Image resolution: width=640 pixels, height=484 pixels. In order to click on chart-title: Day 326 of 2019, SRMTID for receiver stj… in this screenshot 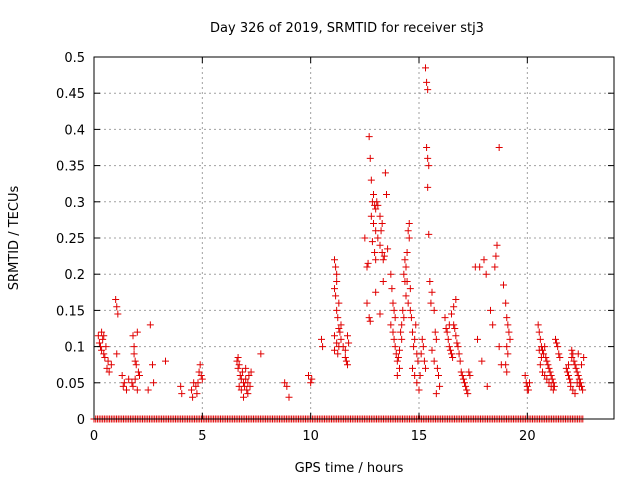, I will do `click(347, 28)`.